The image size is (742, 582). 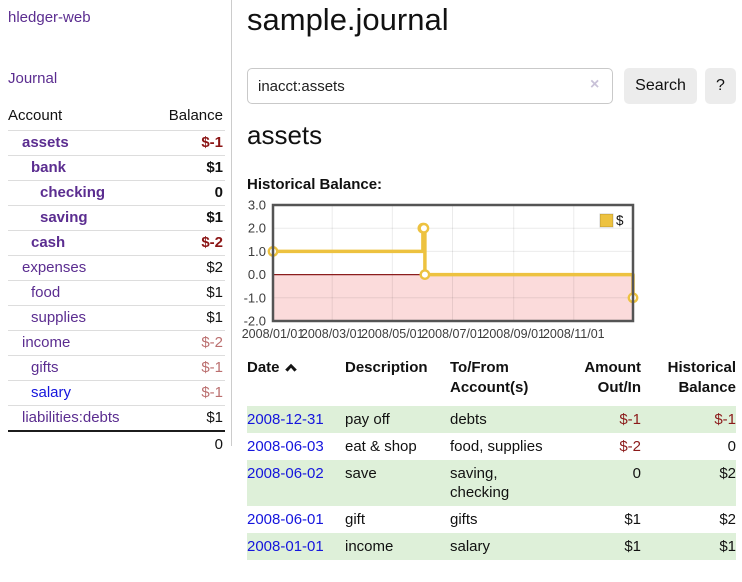 What do you see at coordinates (64, 217) in the screenshot?
I see `account-link: saving` at bounding box center [64, 217].